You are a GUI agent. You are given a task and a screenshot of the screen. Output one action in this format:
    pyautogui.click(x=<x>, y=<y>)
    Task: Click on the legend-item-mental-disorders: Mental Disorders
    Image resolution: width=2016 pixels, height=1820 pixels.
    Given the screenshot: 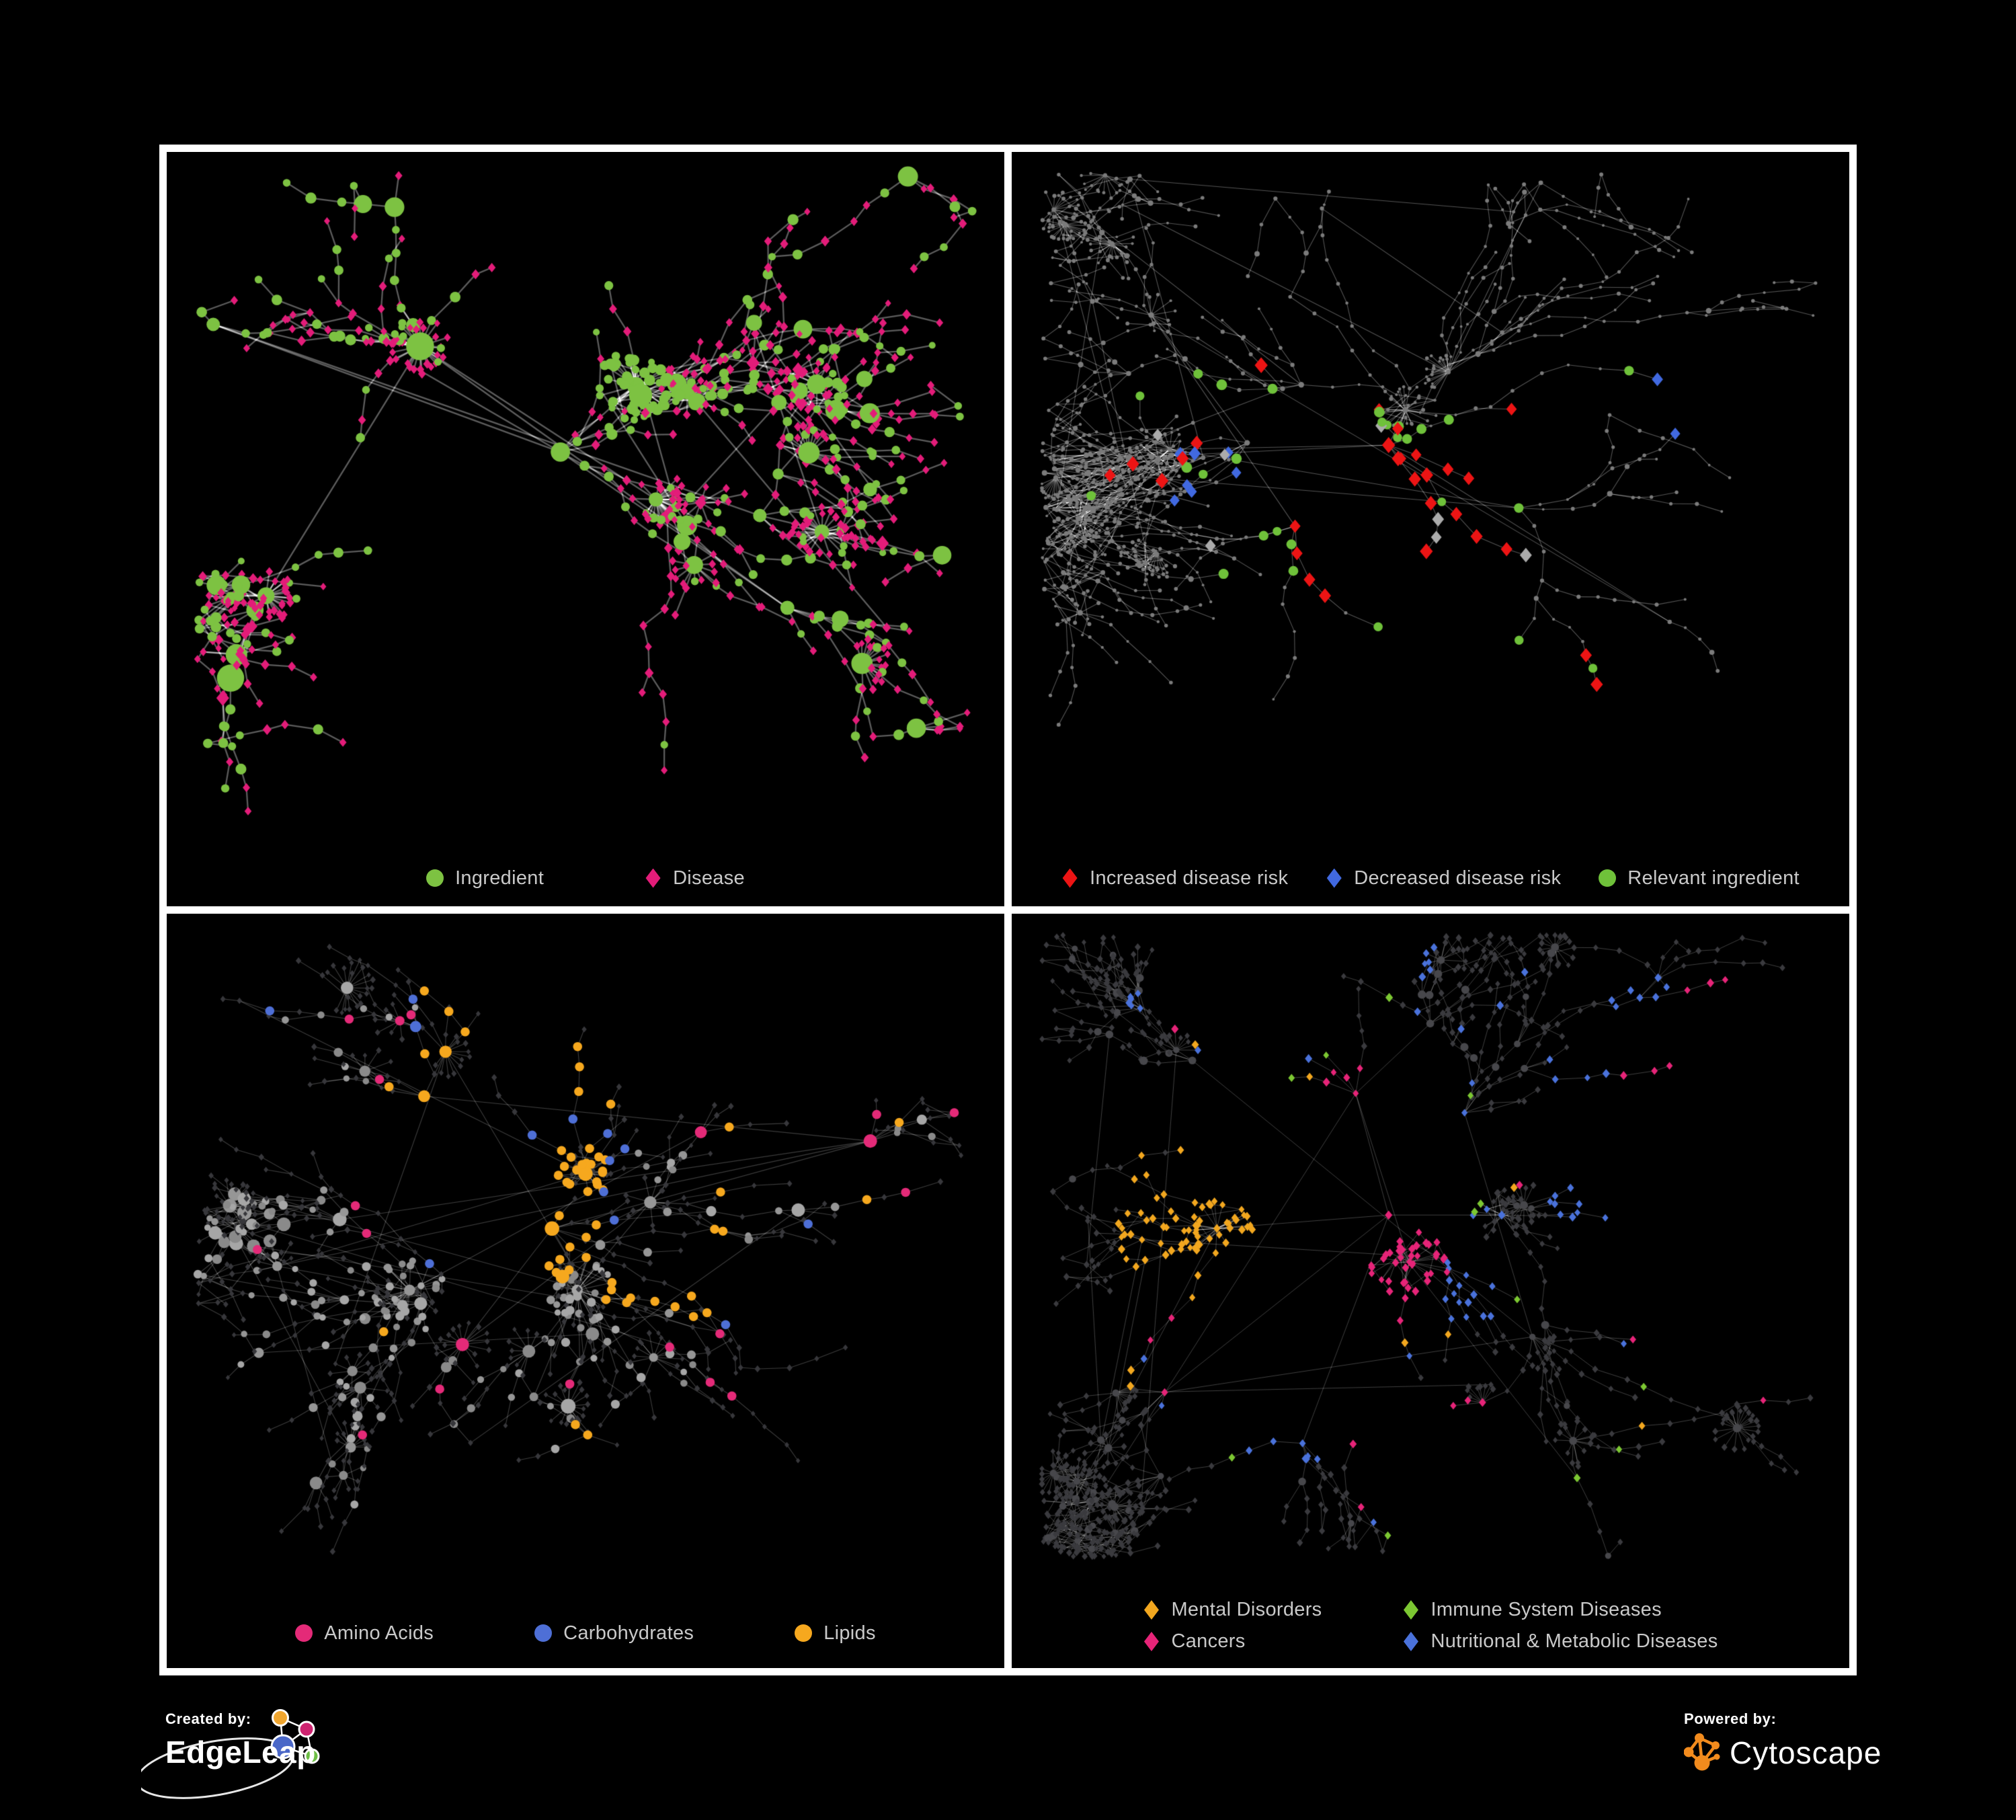 What is the action you would take?
    pyautogui.click(x=1232, y=1610)
    